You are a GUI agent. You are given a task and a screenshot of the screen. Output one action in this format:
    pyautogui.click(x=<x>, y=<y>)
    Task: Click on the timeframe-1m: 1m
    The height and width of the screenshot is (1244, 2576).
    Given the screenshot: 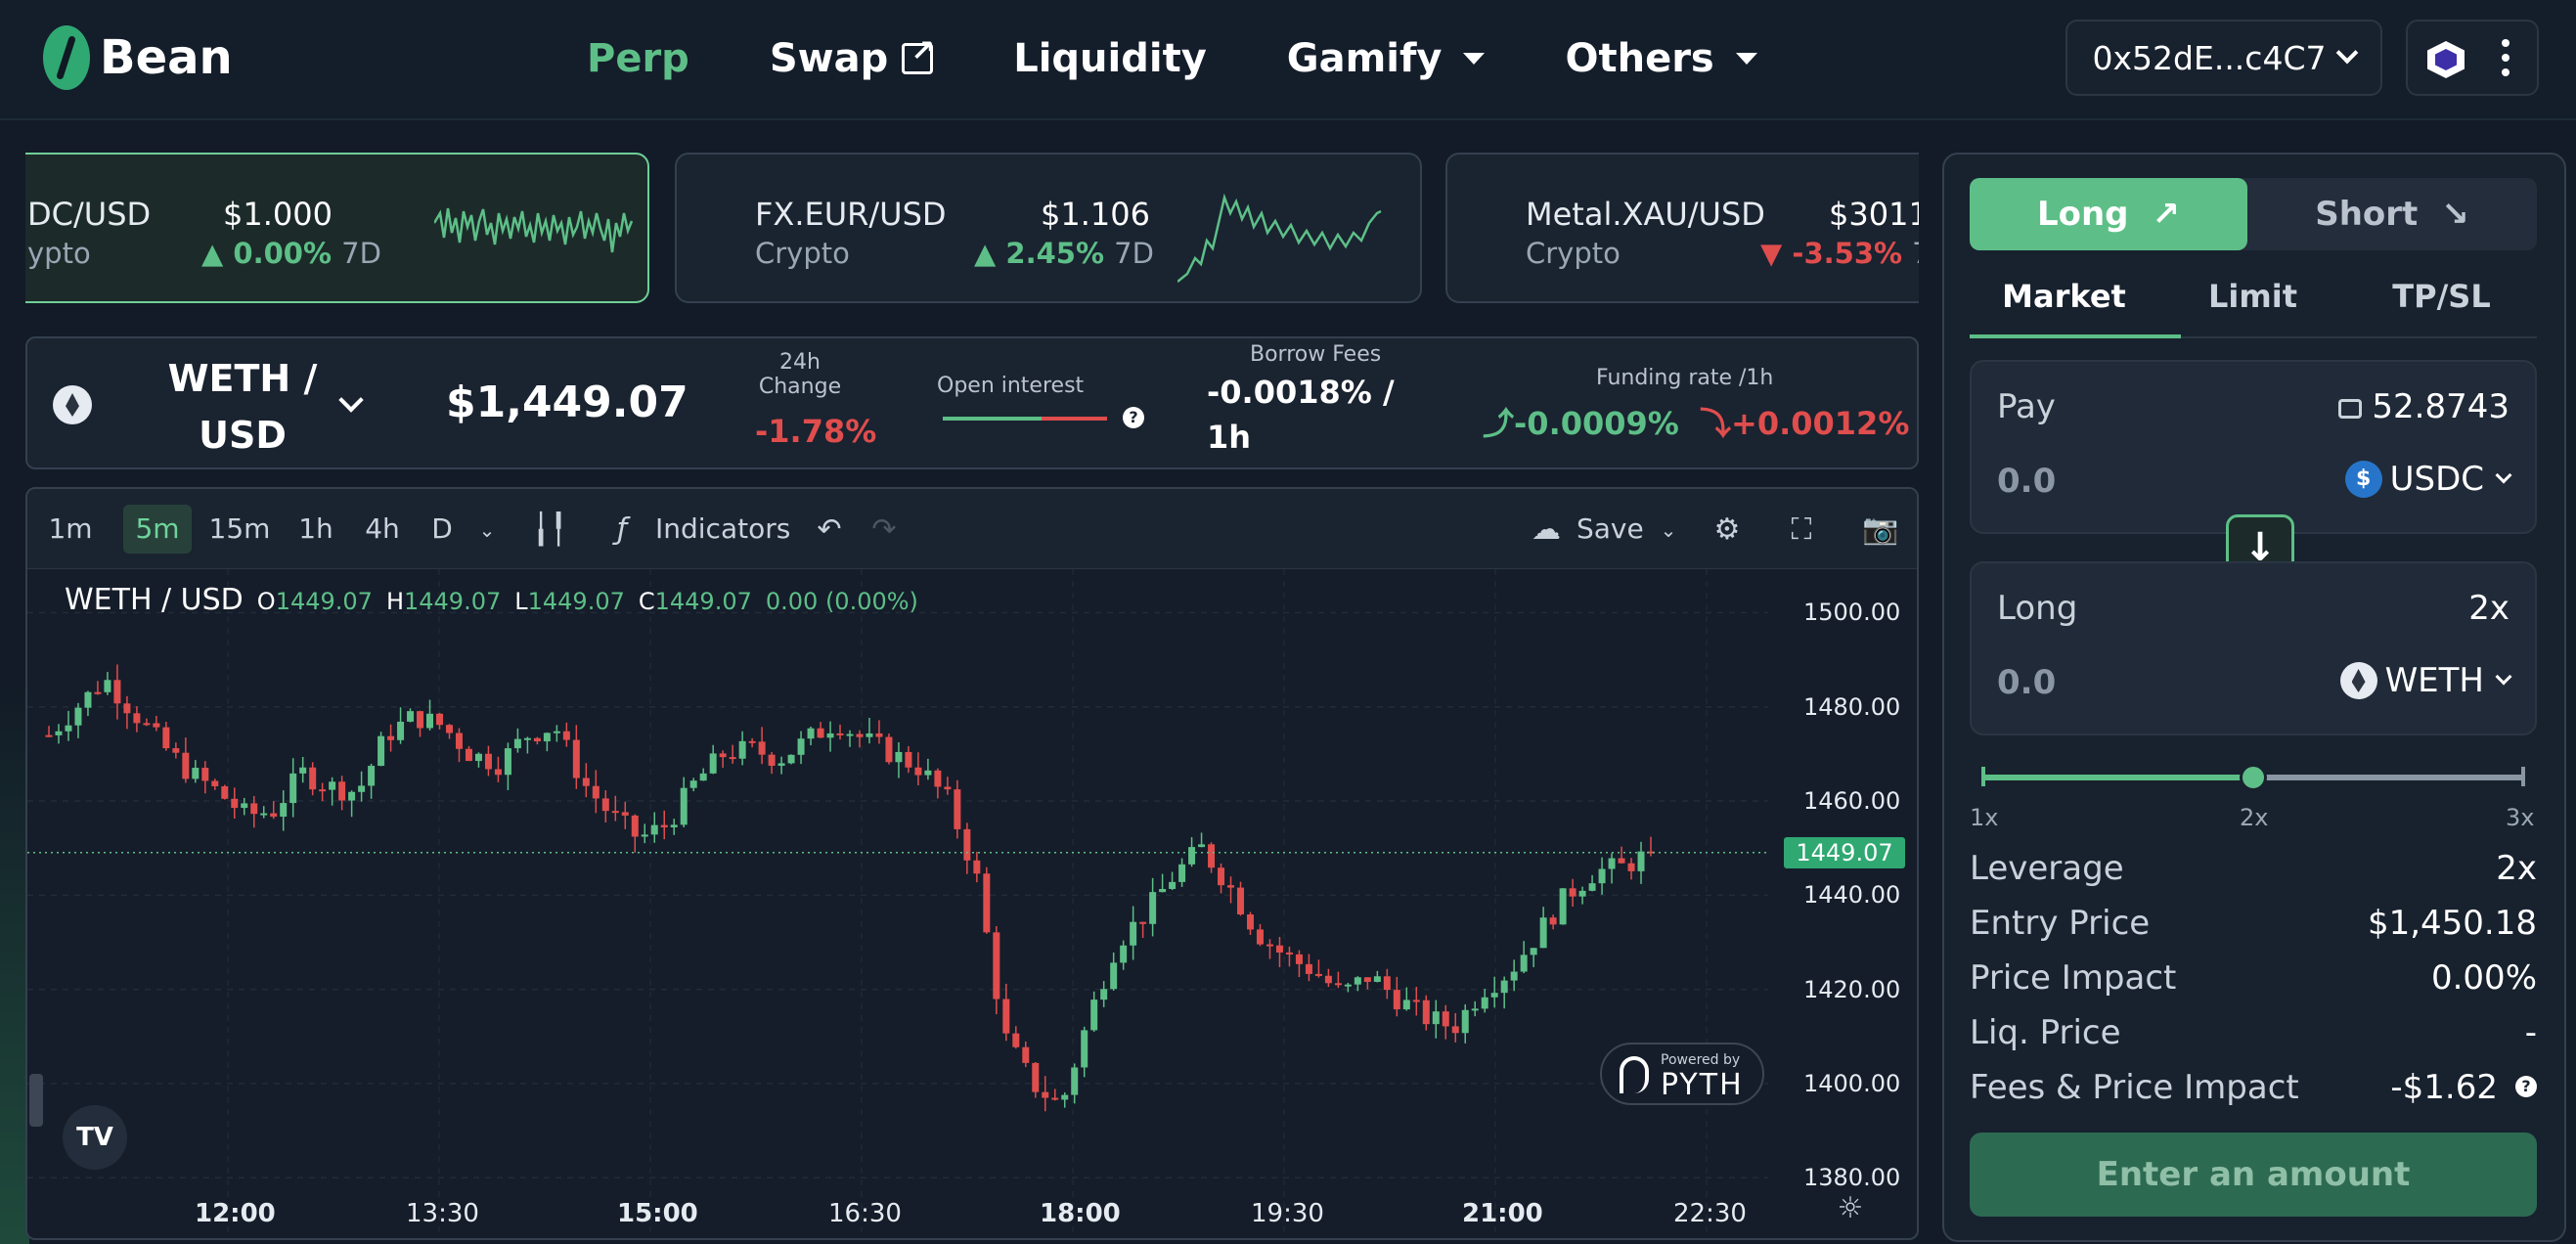 What is the action you would take?
    pyautogui.click(x=70, y=528)
    